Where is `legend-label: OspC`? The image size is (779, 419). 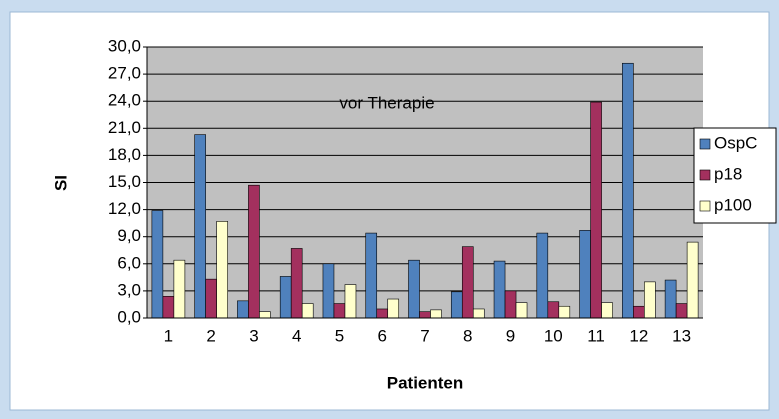 legend-label: OspC is located at coordinates (735, 142).